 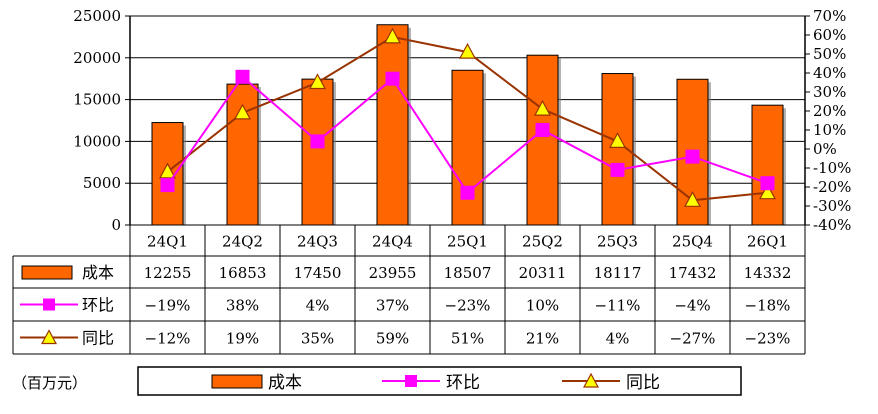 I want to click on legend-bar-key, so click(x=237, y=381).